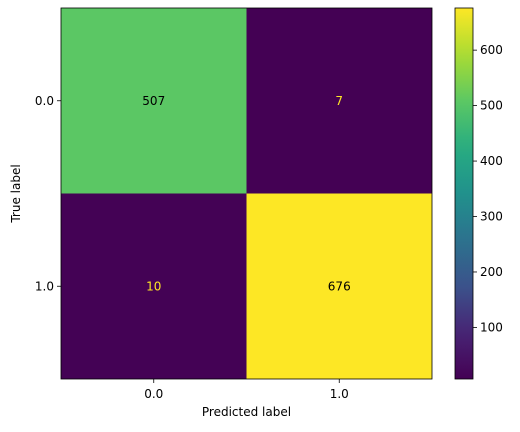  I want to click on colorbar-frame, so click(464, 193).